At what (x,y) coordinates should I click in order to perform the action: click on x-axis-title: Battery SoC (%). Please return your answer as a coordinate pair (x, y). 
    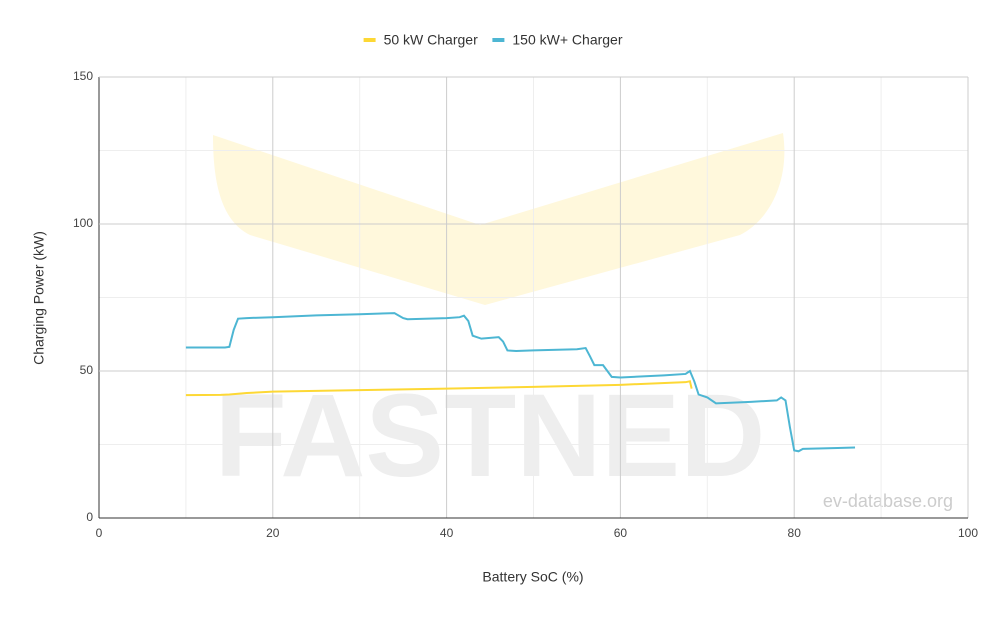
    Looking at the image, I should click on (532, 577).